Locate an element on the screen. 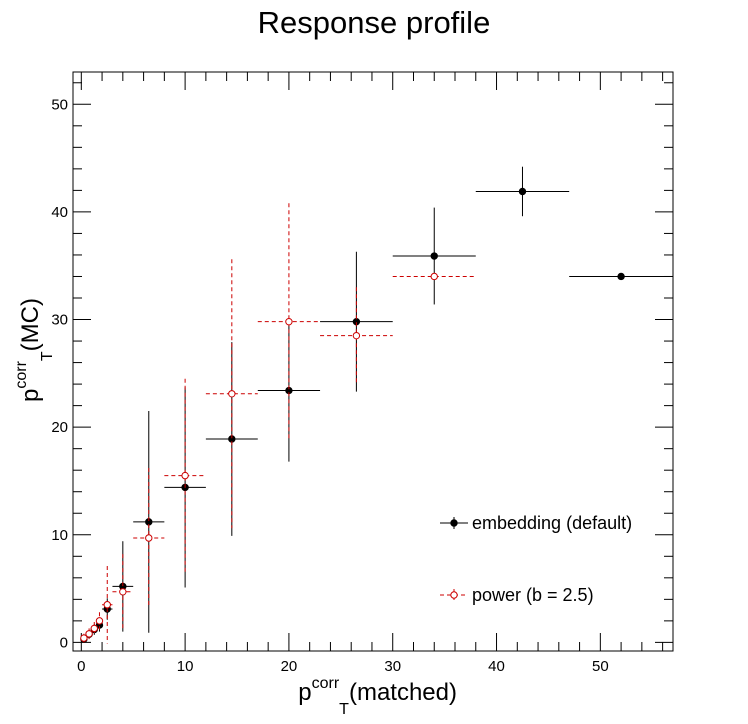 This screenshot has height=724, width=748. chart-title: Response profile is located at coordinates (374, 22).